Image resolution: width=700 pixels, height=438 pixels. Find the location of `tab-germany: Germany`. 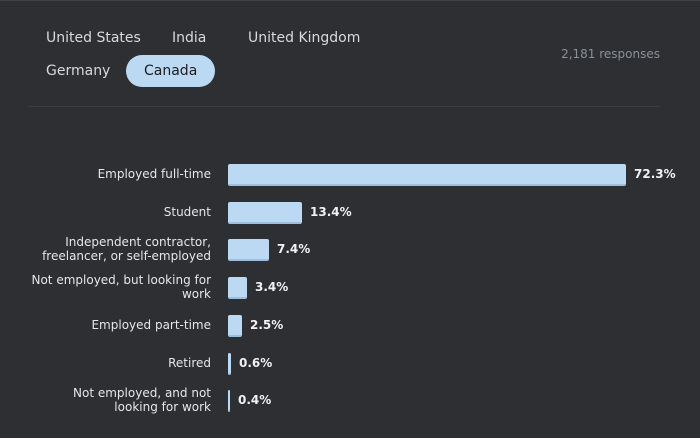

tab-germany: Germany is located at coordinates (78, 71).